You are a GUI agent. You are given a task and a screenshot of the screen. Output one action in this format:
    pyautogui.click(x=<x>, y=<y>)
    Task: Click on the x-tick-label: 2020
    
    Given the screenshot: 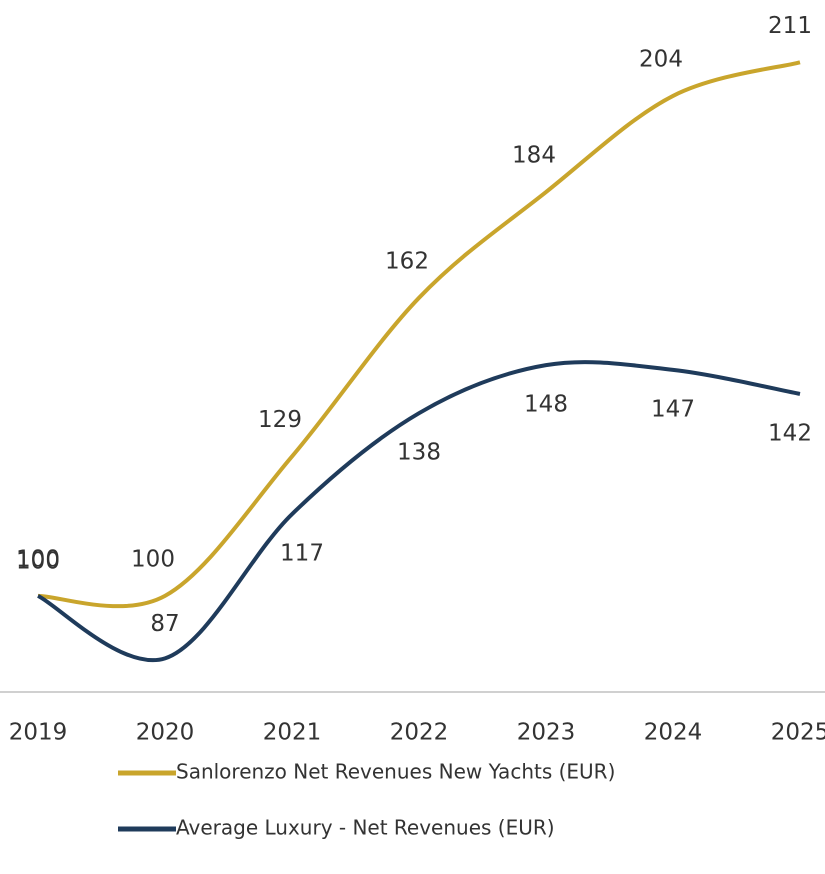 What is the action you would take?
    pyautogui.click(x=165, y=733)
    